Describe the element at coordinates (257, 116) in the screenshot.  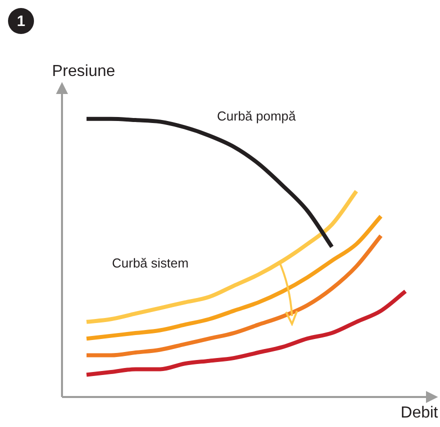
I see `annotation: Curbă pompă` at that location.